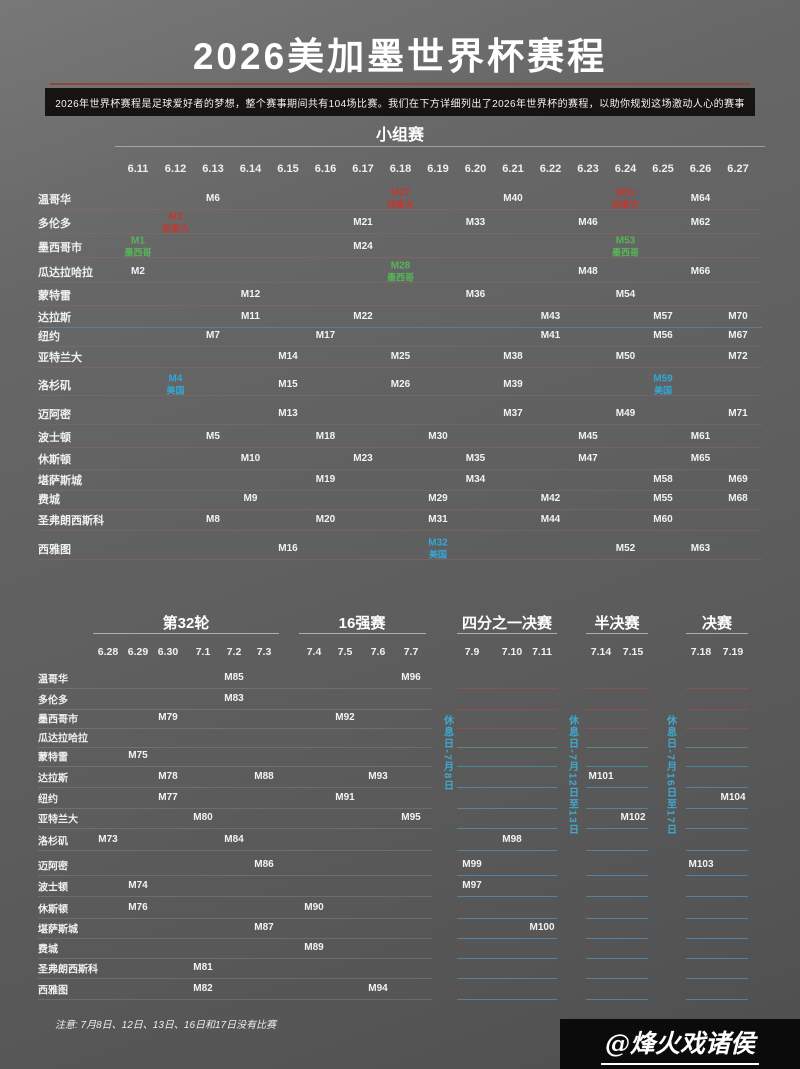 The width and height of the screenshot is (800, 1069). What do you see at coordinates (400, 199) in the screenshot?
I see `match-cell-M27: M27 加拿大` at bounding box center [400, 199].